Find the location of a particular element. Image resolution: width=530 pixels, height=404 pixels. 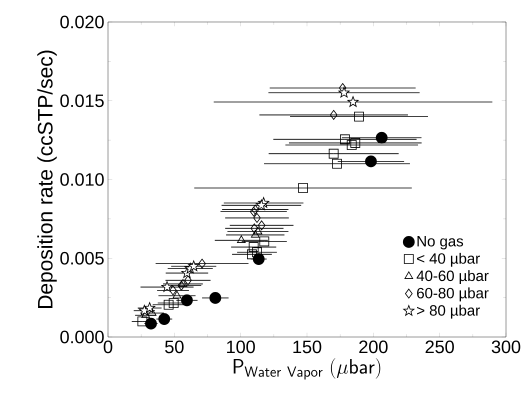

x-tick-label: 100 is located at coordinates (241, 347).